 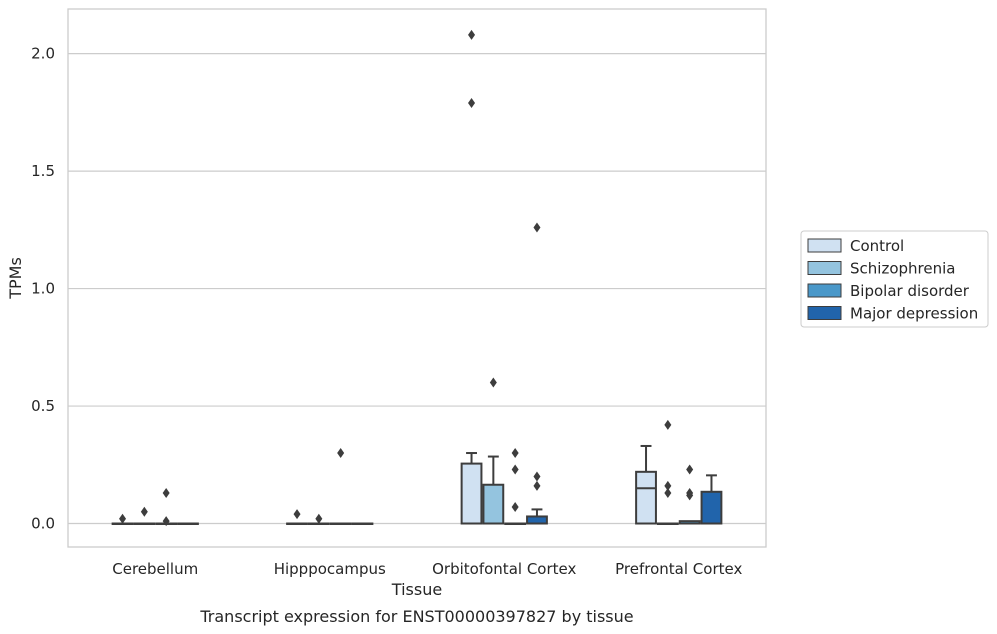 What do you see at coordinates (416, 589) in the screenshot?
I see `x-axis-label: Tissue` at bounding box center [416, 589].